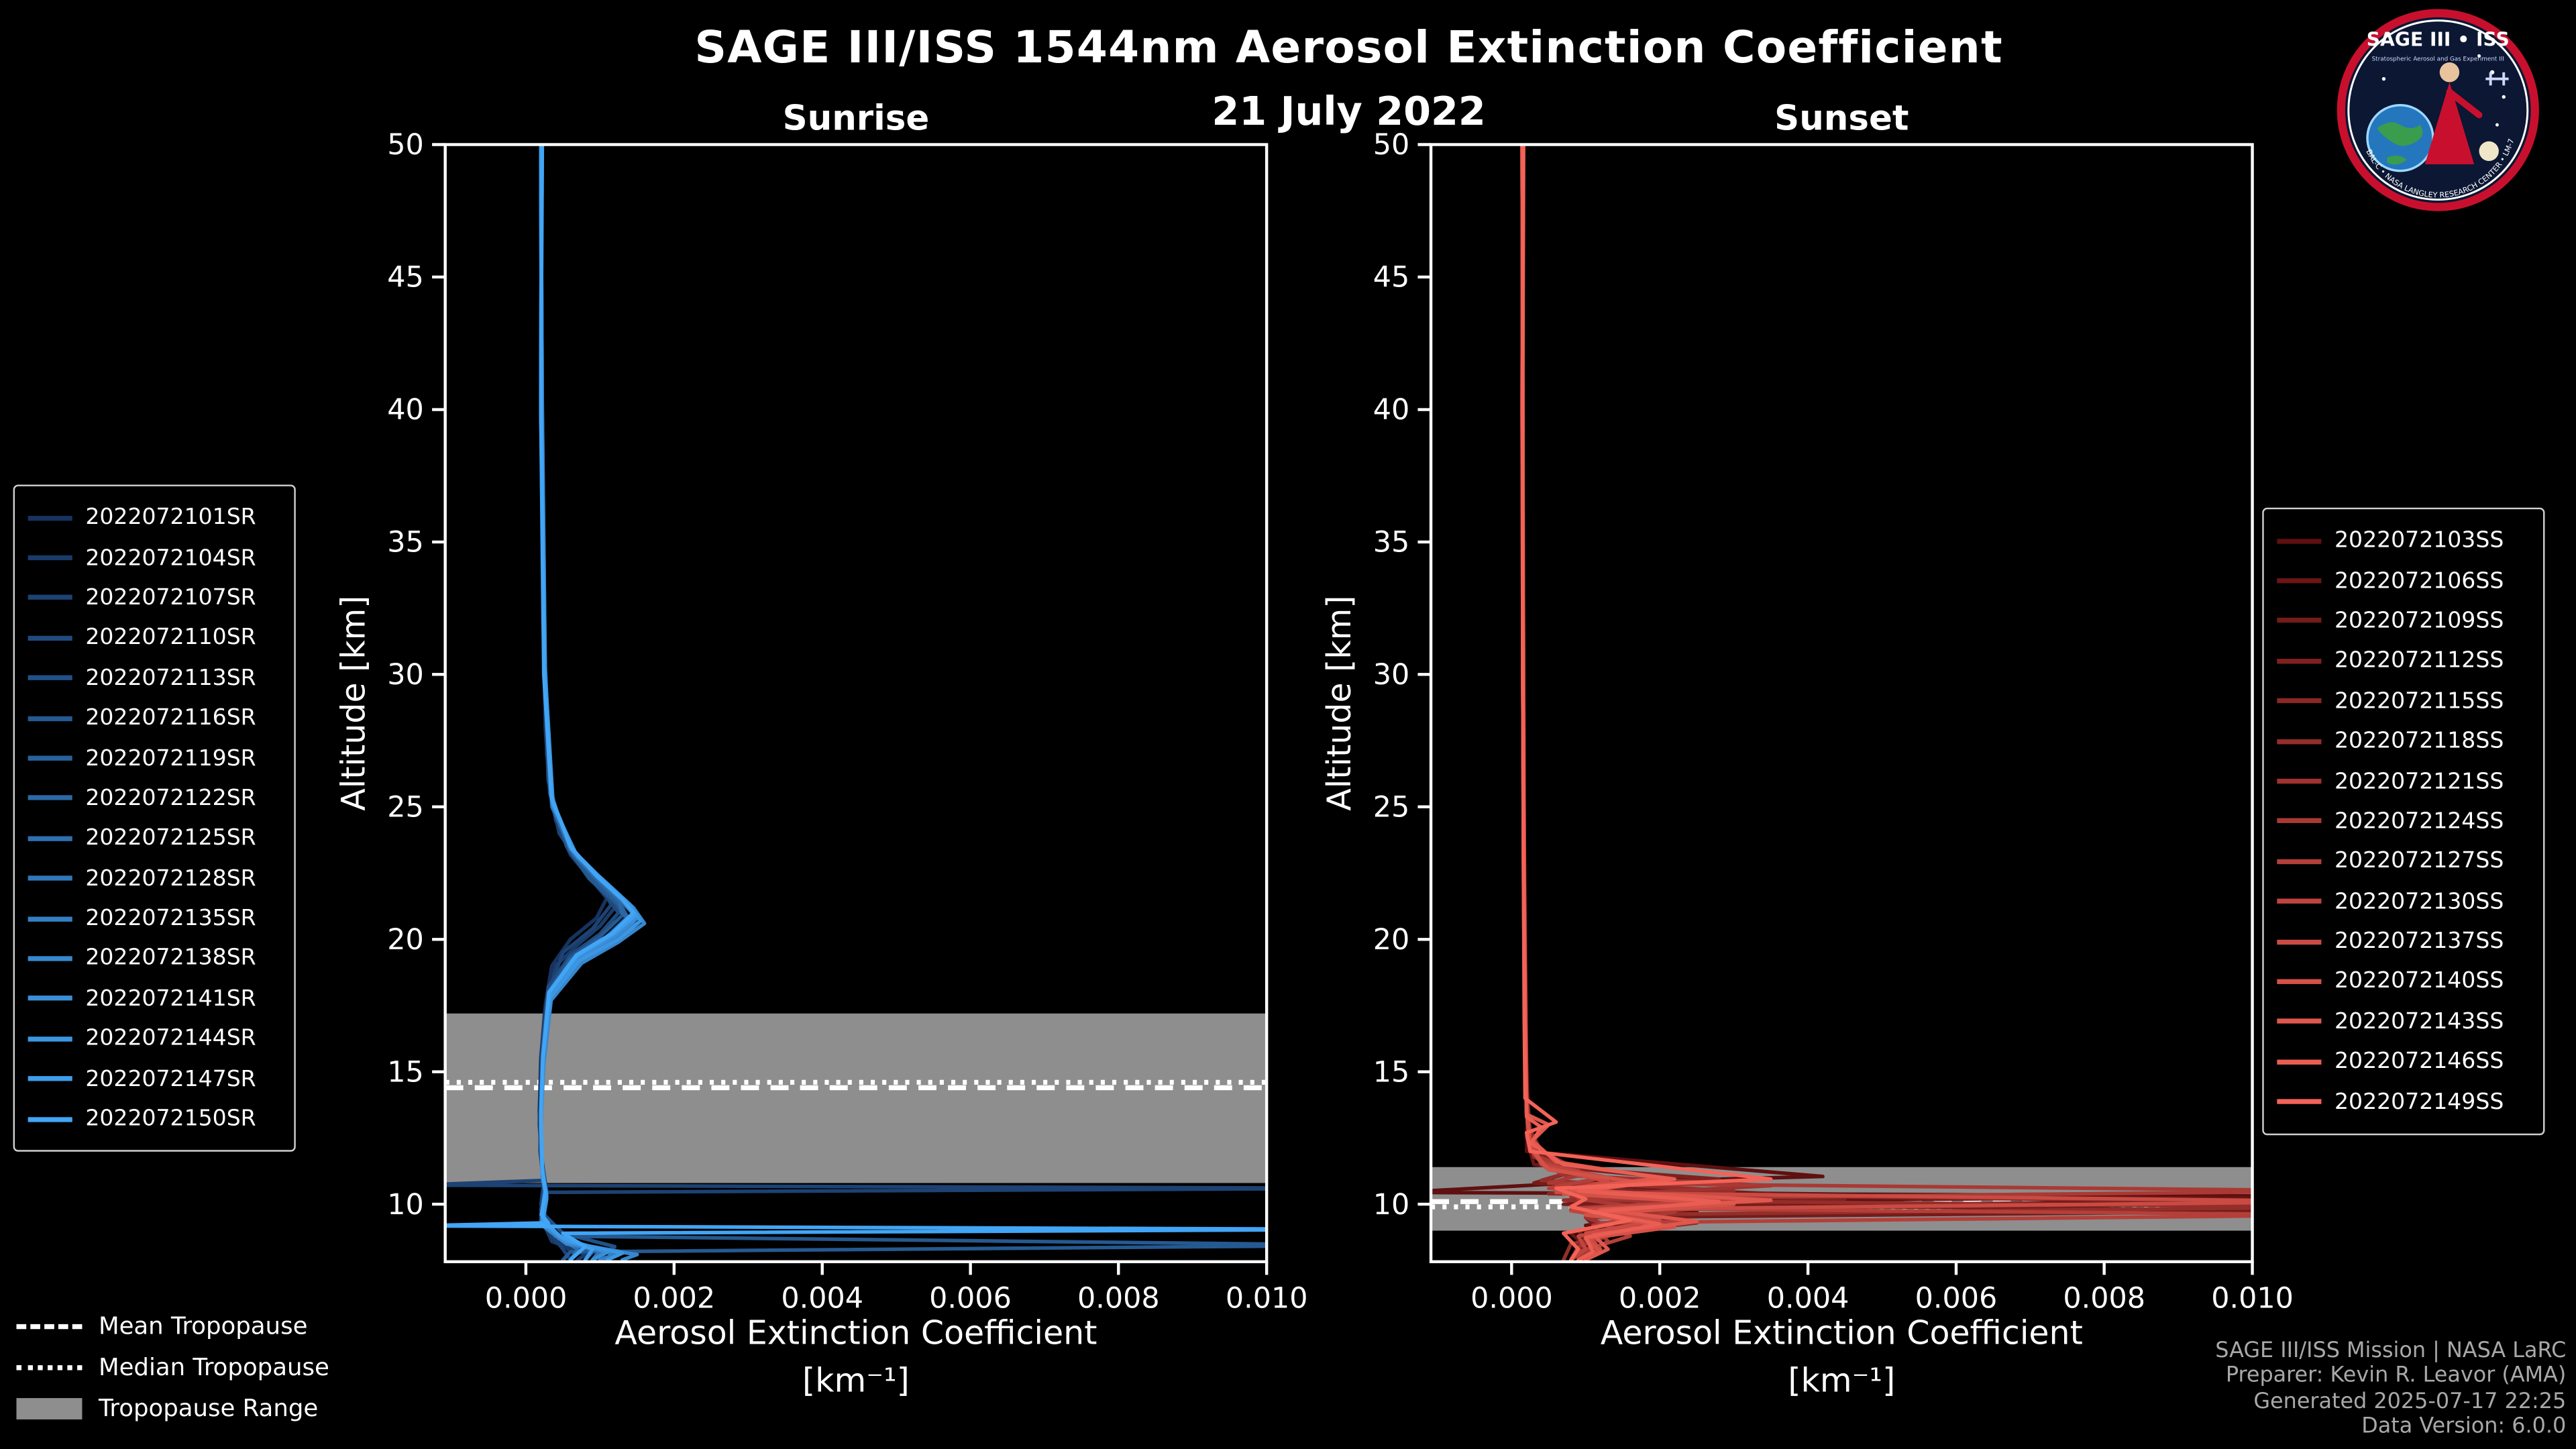 The image size is (2576, 1449). Describe the element at coordinates (170, 517) in the screenshot. I see `legend-label: 2022072101SR` at that location.